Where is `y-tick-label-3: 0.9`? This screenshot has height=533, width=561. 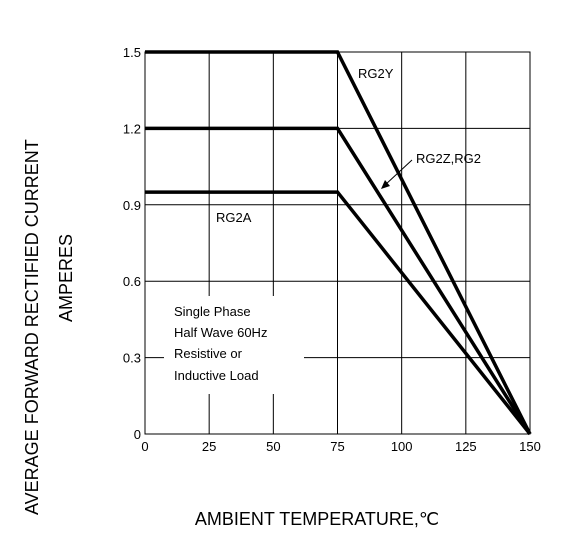
y-tick-label-3: 0.9 is located at coordinates (132, 205).